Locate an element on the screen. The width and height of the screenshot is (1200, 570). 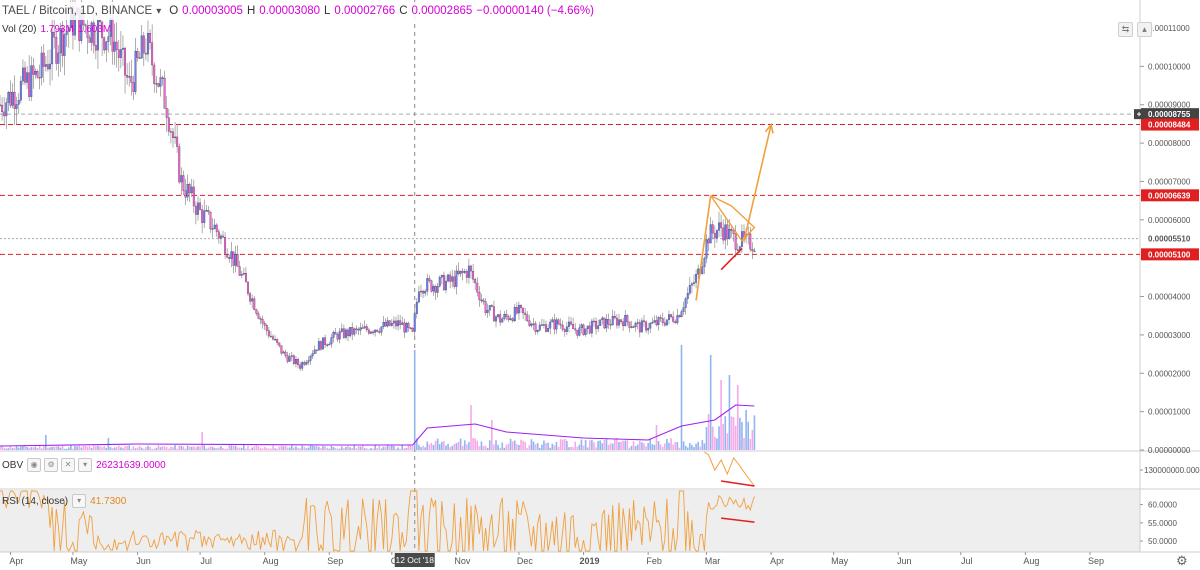
breakout-line is located at coordinates (703, 248).